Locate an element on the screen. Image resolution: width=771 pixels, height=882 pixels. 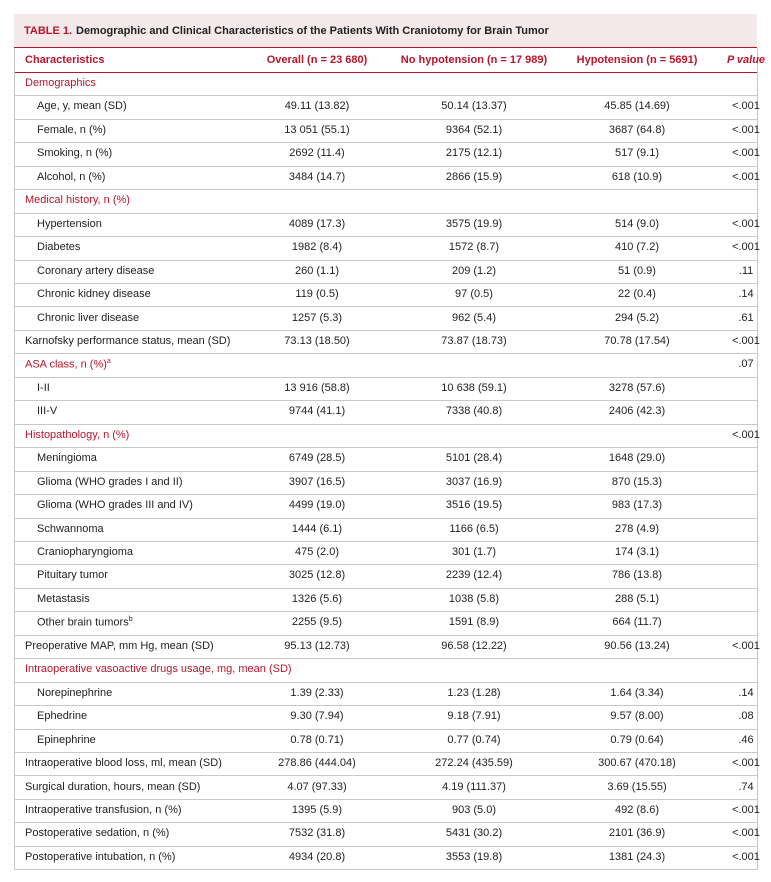
table-cell: 209 (1.2) is located at coordinates (474, 270).